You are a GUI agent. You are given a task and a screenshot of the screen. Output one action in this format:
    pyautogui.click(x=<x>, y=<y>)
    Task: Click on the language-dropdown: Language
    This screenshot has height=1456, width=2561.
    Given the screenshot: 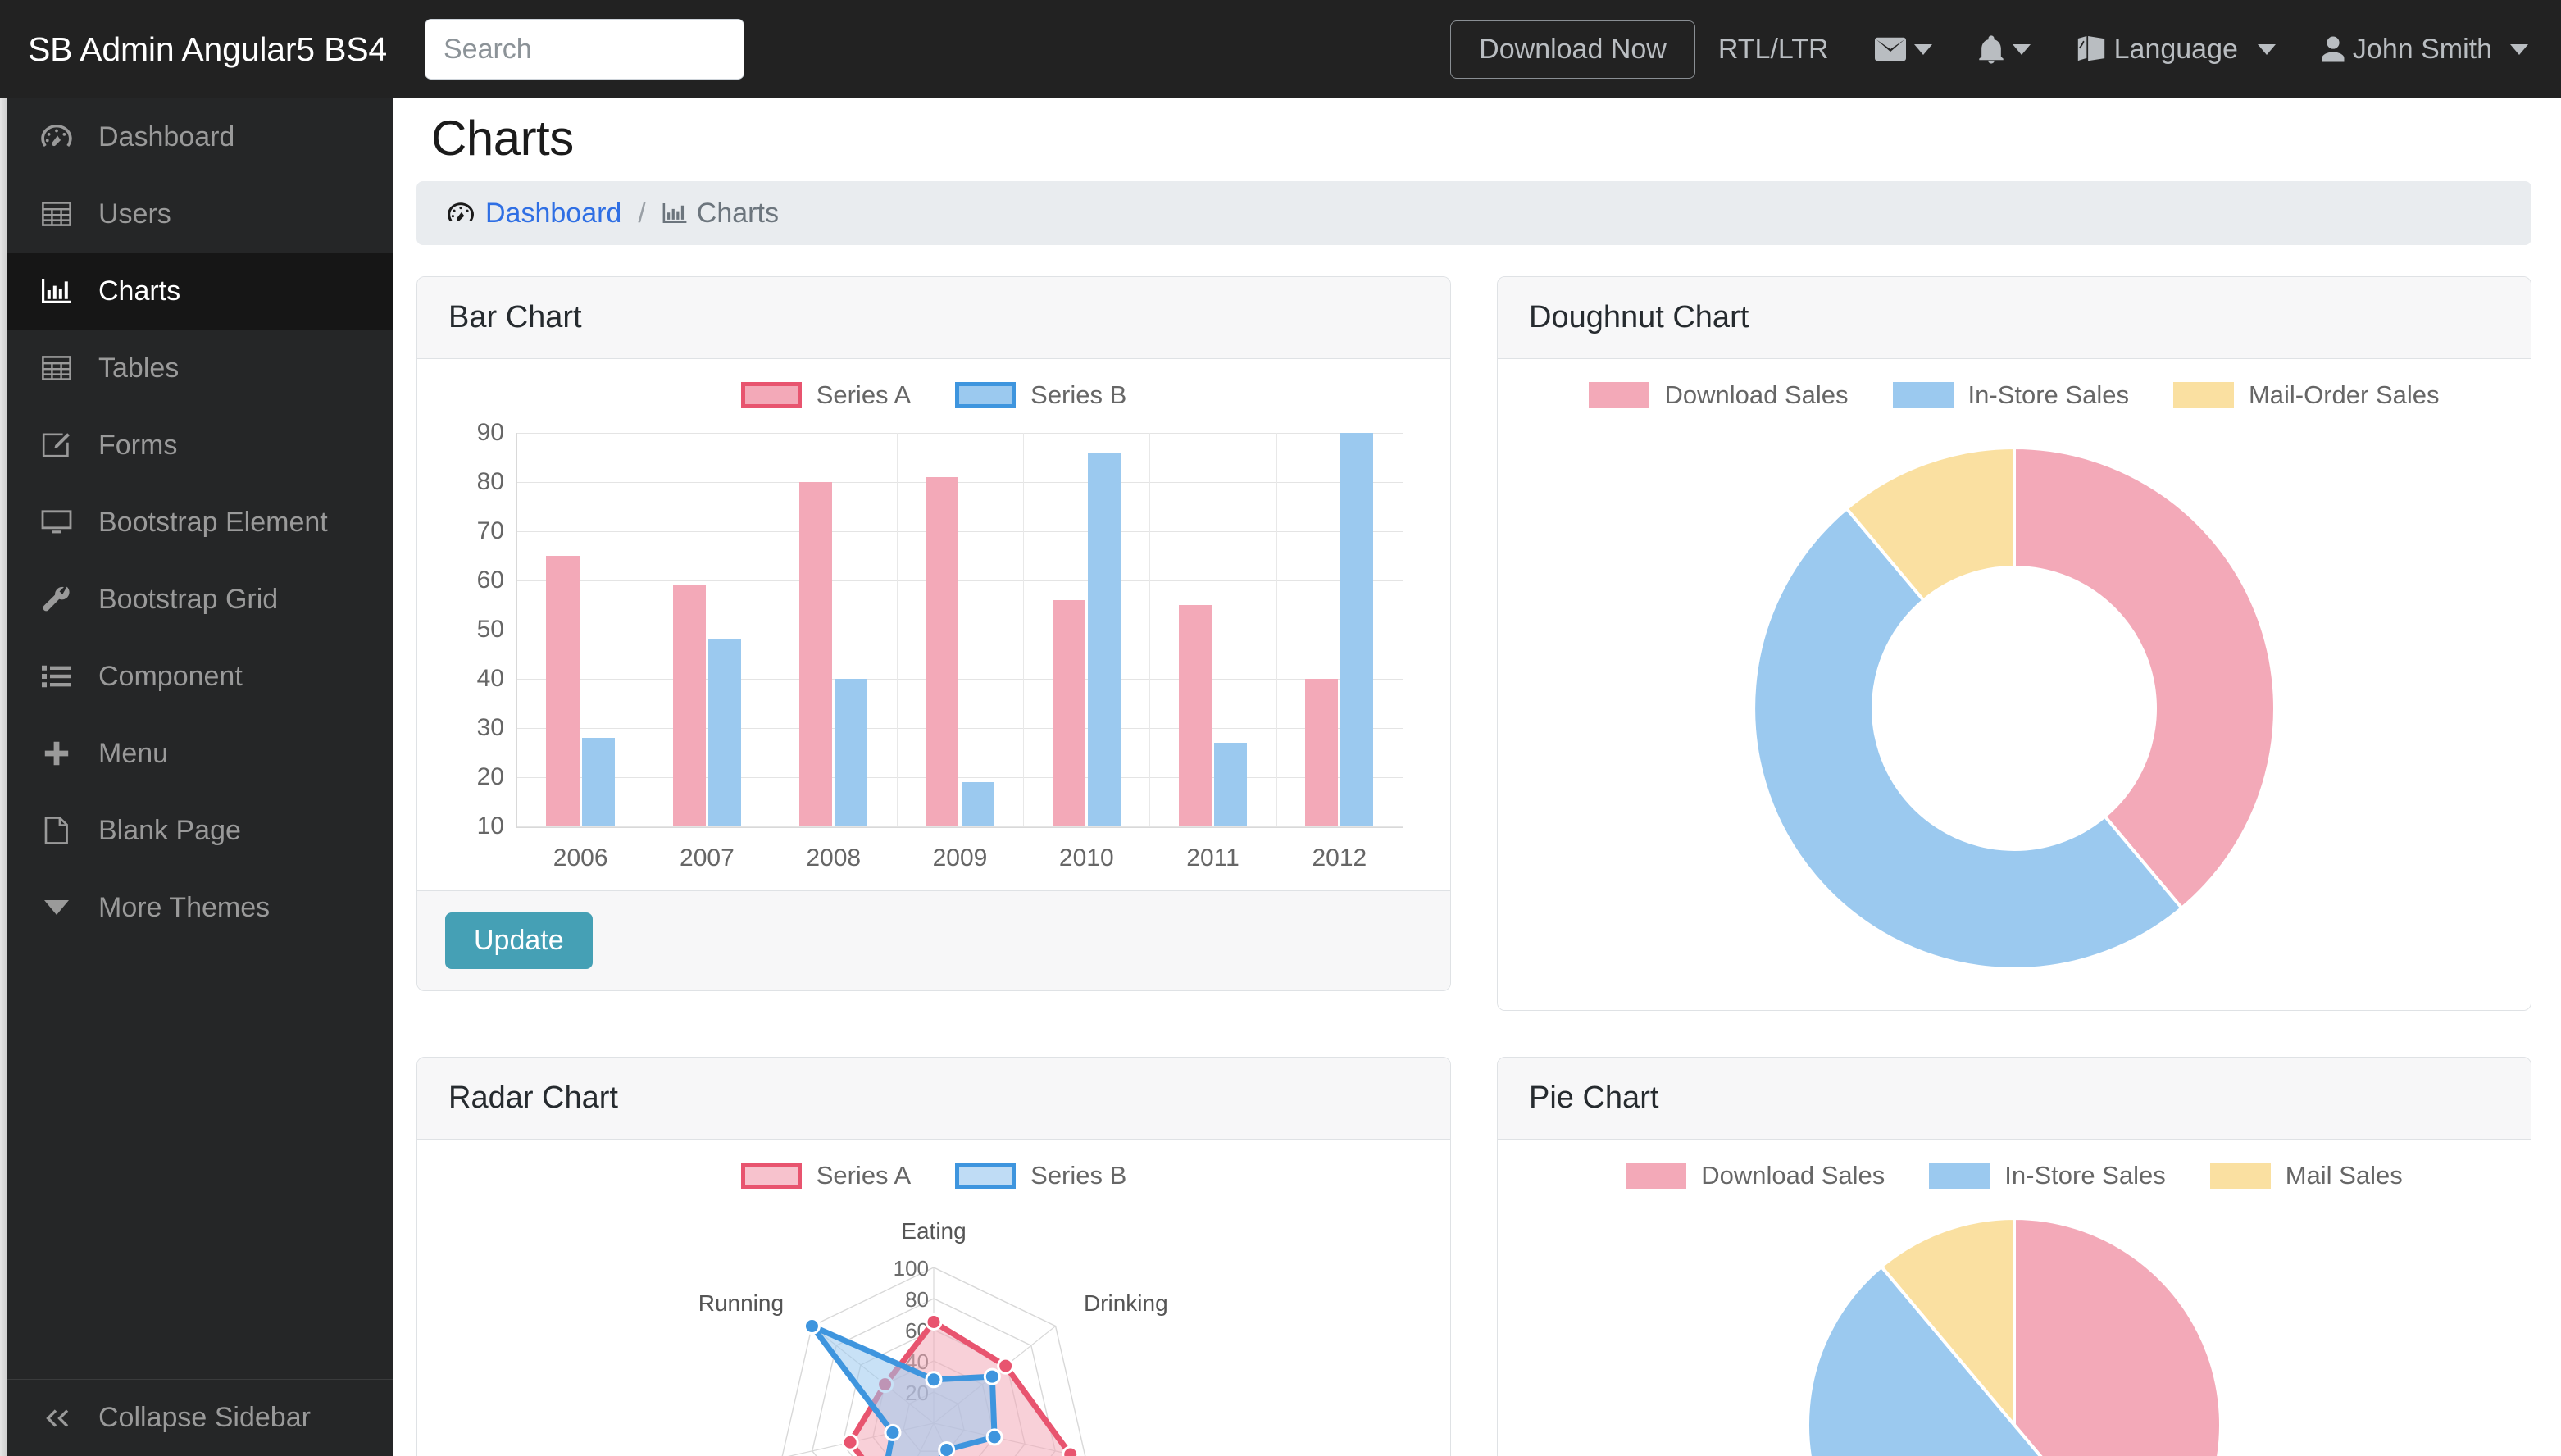 What is the action you would take?
    pyautogui.click(x=2176, y=50)
    